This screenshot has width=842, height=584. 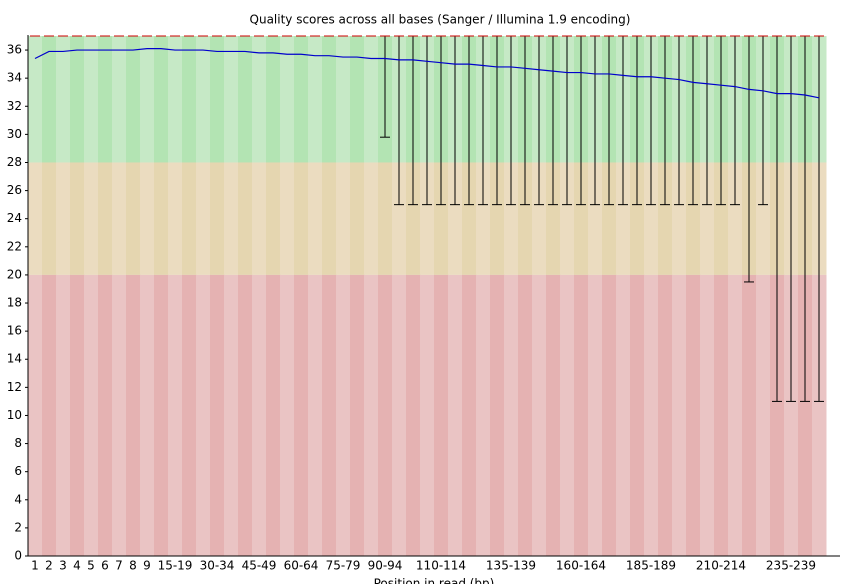 What do you see at coordinates (119, 566) in the screenshot?
I see `x-tick-label: 7` at bounding box center [119, 566].